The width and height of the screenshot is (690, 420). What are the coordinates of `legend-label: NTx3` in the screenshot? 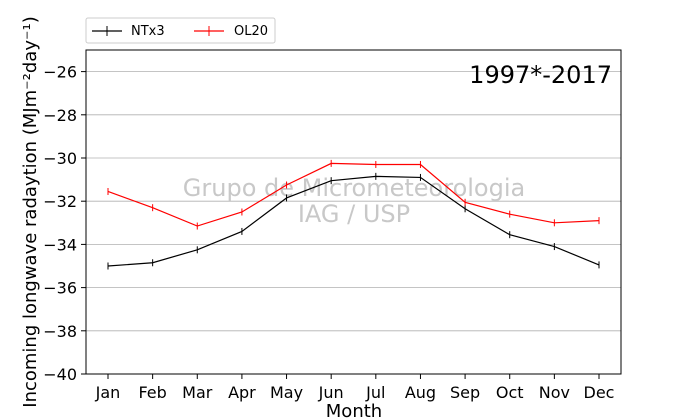 It's located at (148, 31).